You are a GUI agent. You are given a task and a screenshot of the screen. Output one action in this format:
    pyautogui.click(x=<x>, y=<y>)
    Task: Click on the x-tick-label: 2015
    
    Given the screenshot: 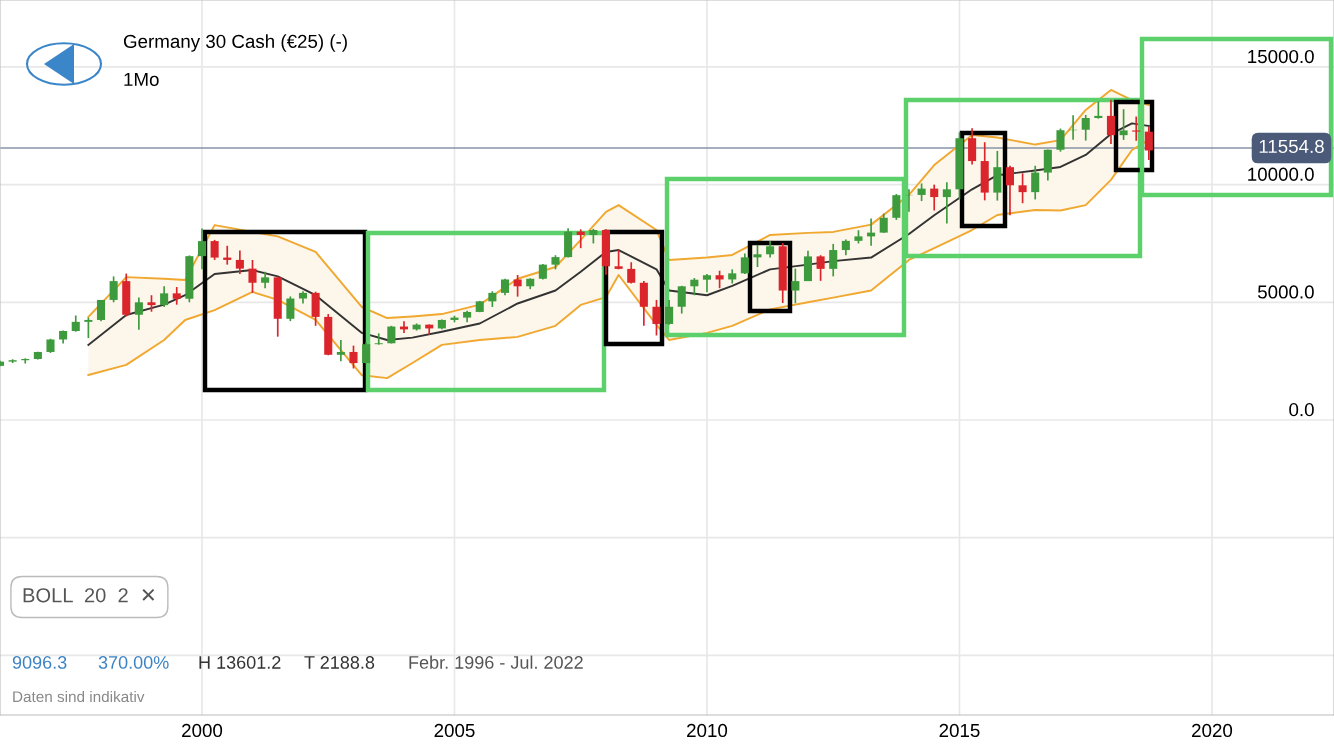 What is the action you would take?
    pyautogui.click(x=959, y=730)
    